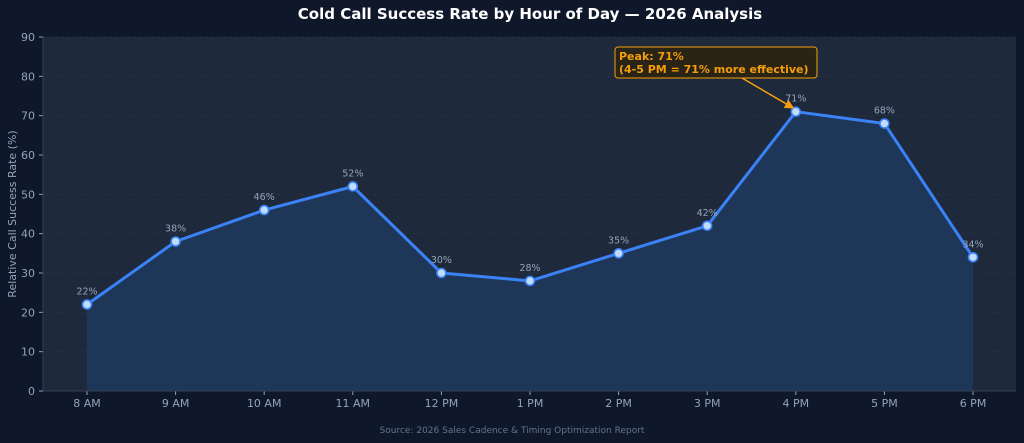 Image resolution: width=1024 pixels, height=443 pixels. I want to click on x-tick-label: 12 PM, so click(442, 403).